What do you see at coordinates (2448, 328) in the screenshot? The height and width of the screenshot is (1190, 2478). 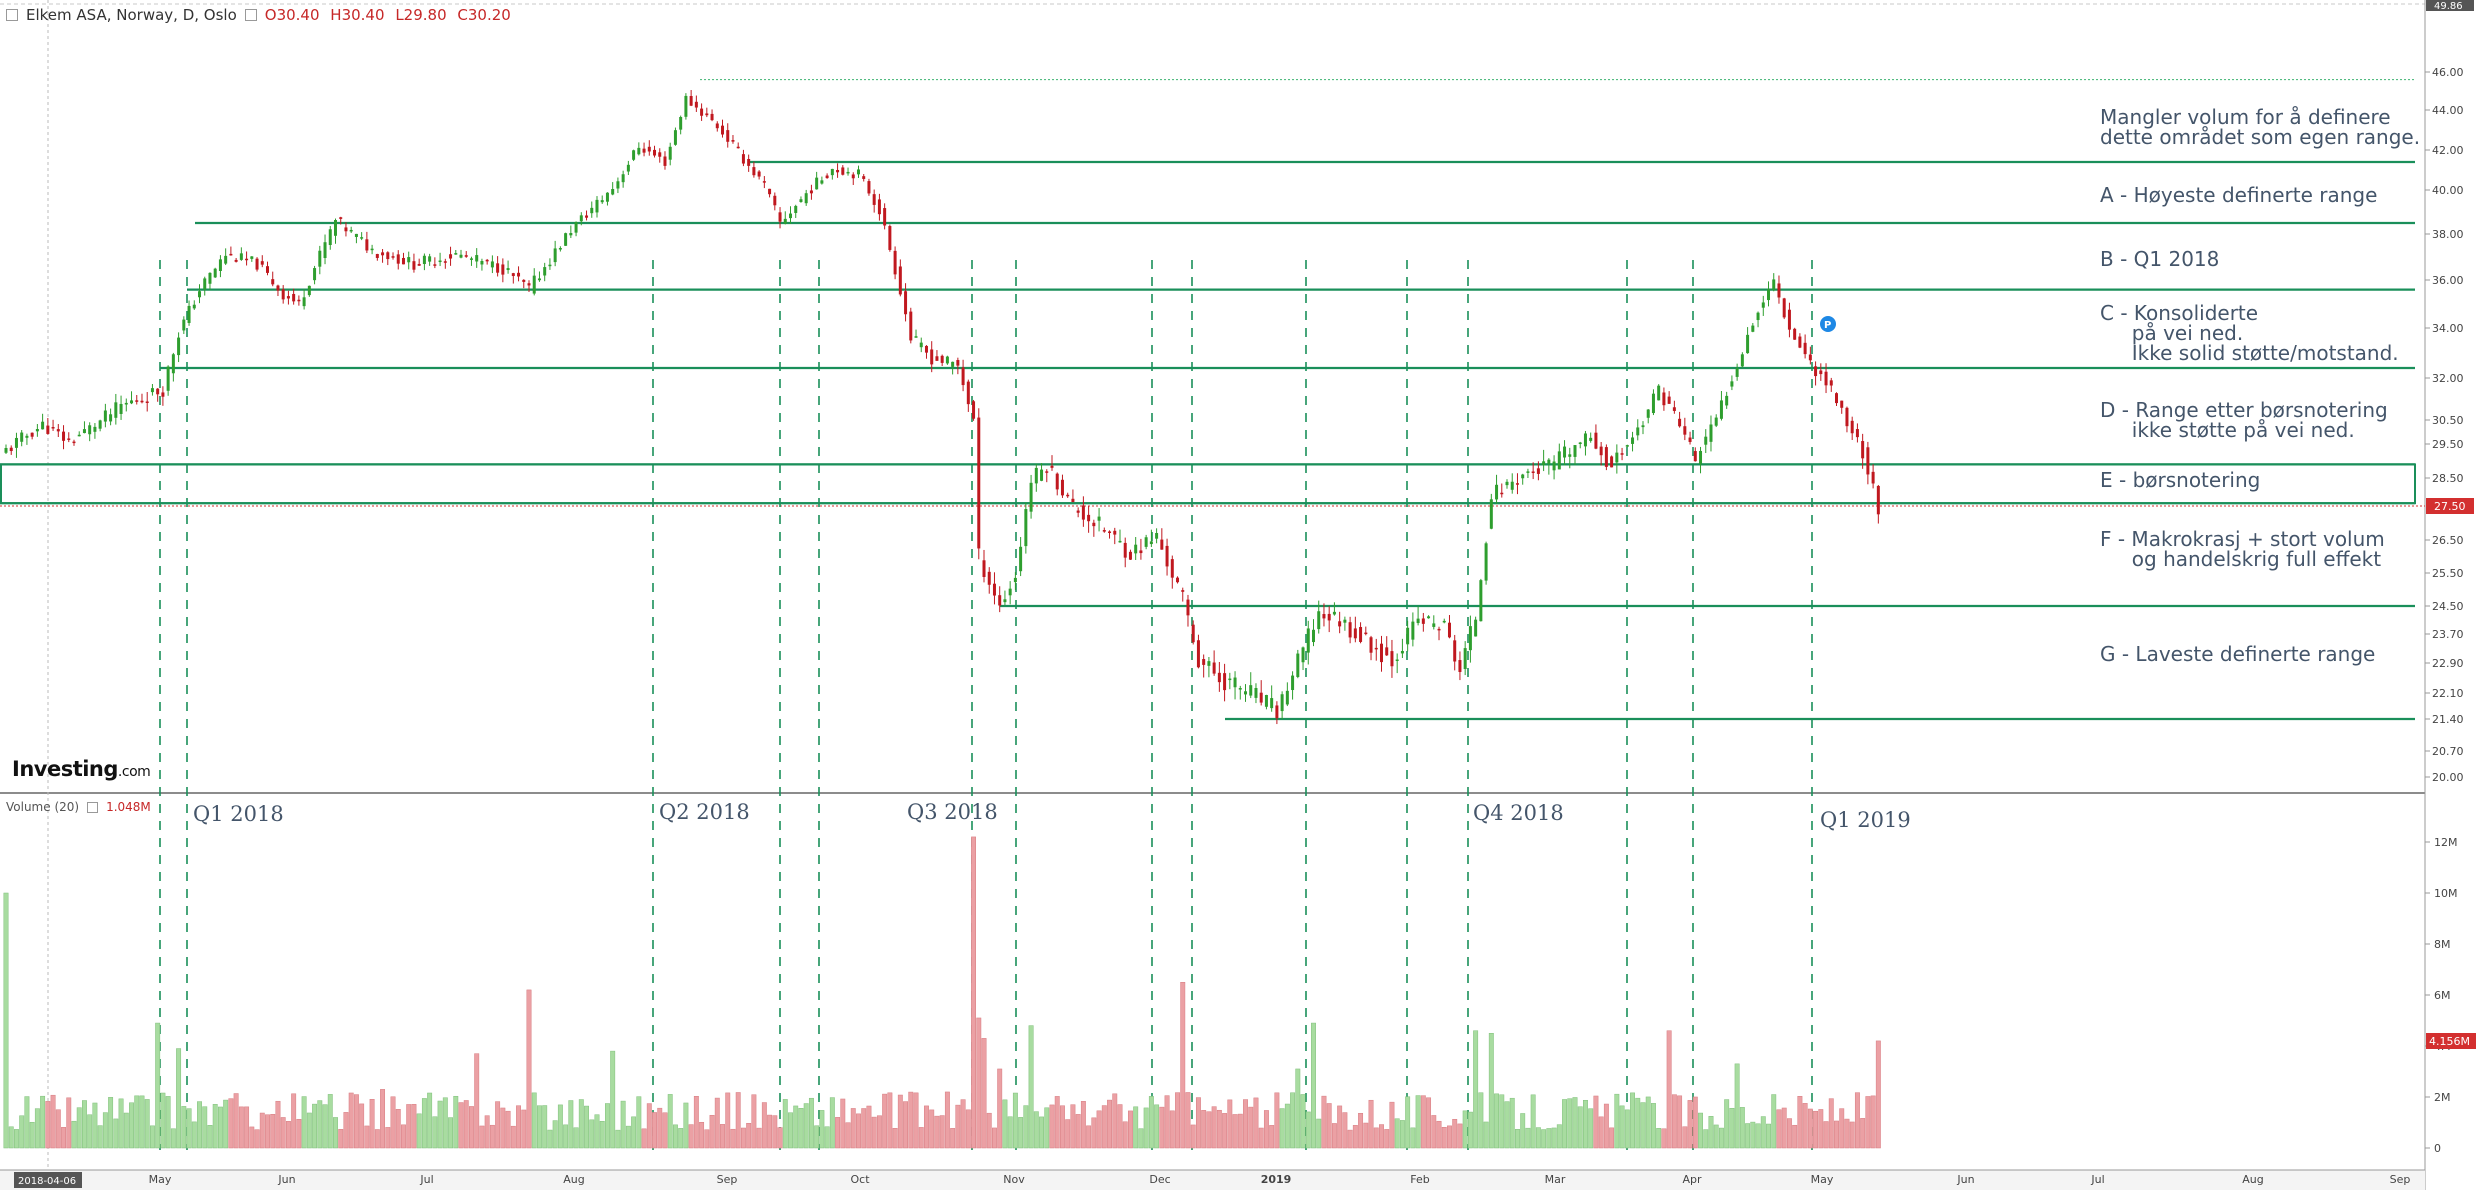 I see `price-tick-label: 34.00` at bounding box center [2448, 328].